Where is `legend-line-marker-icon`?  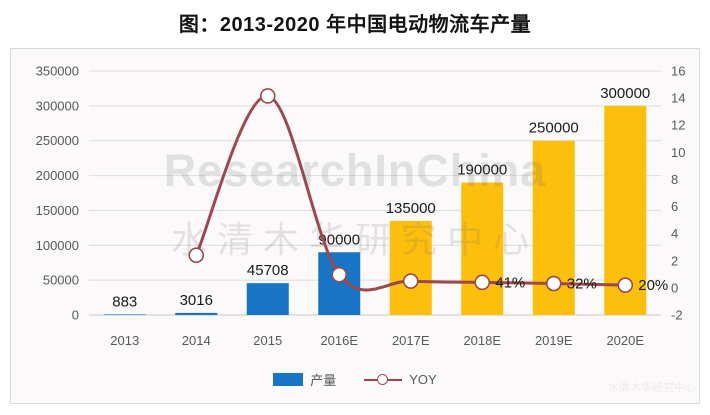 legend-line-marker-icon is located at coordinates (383, 379).